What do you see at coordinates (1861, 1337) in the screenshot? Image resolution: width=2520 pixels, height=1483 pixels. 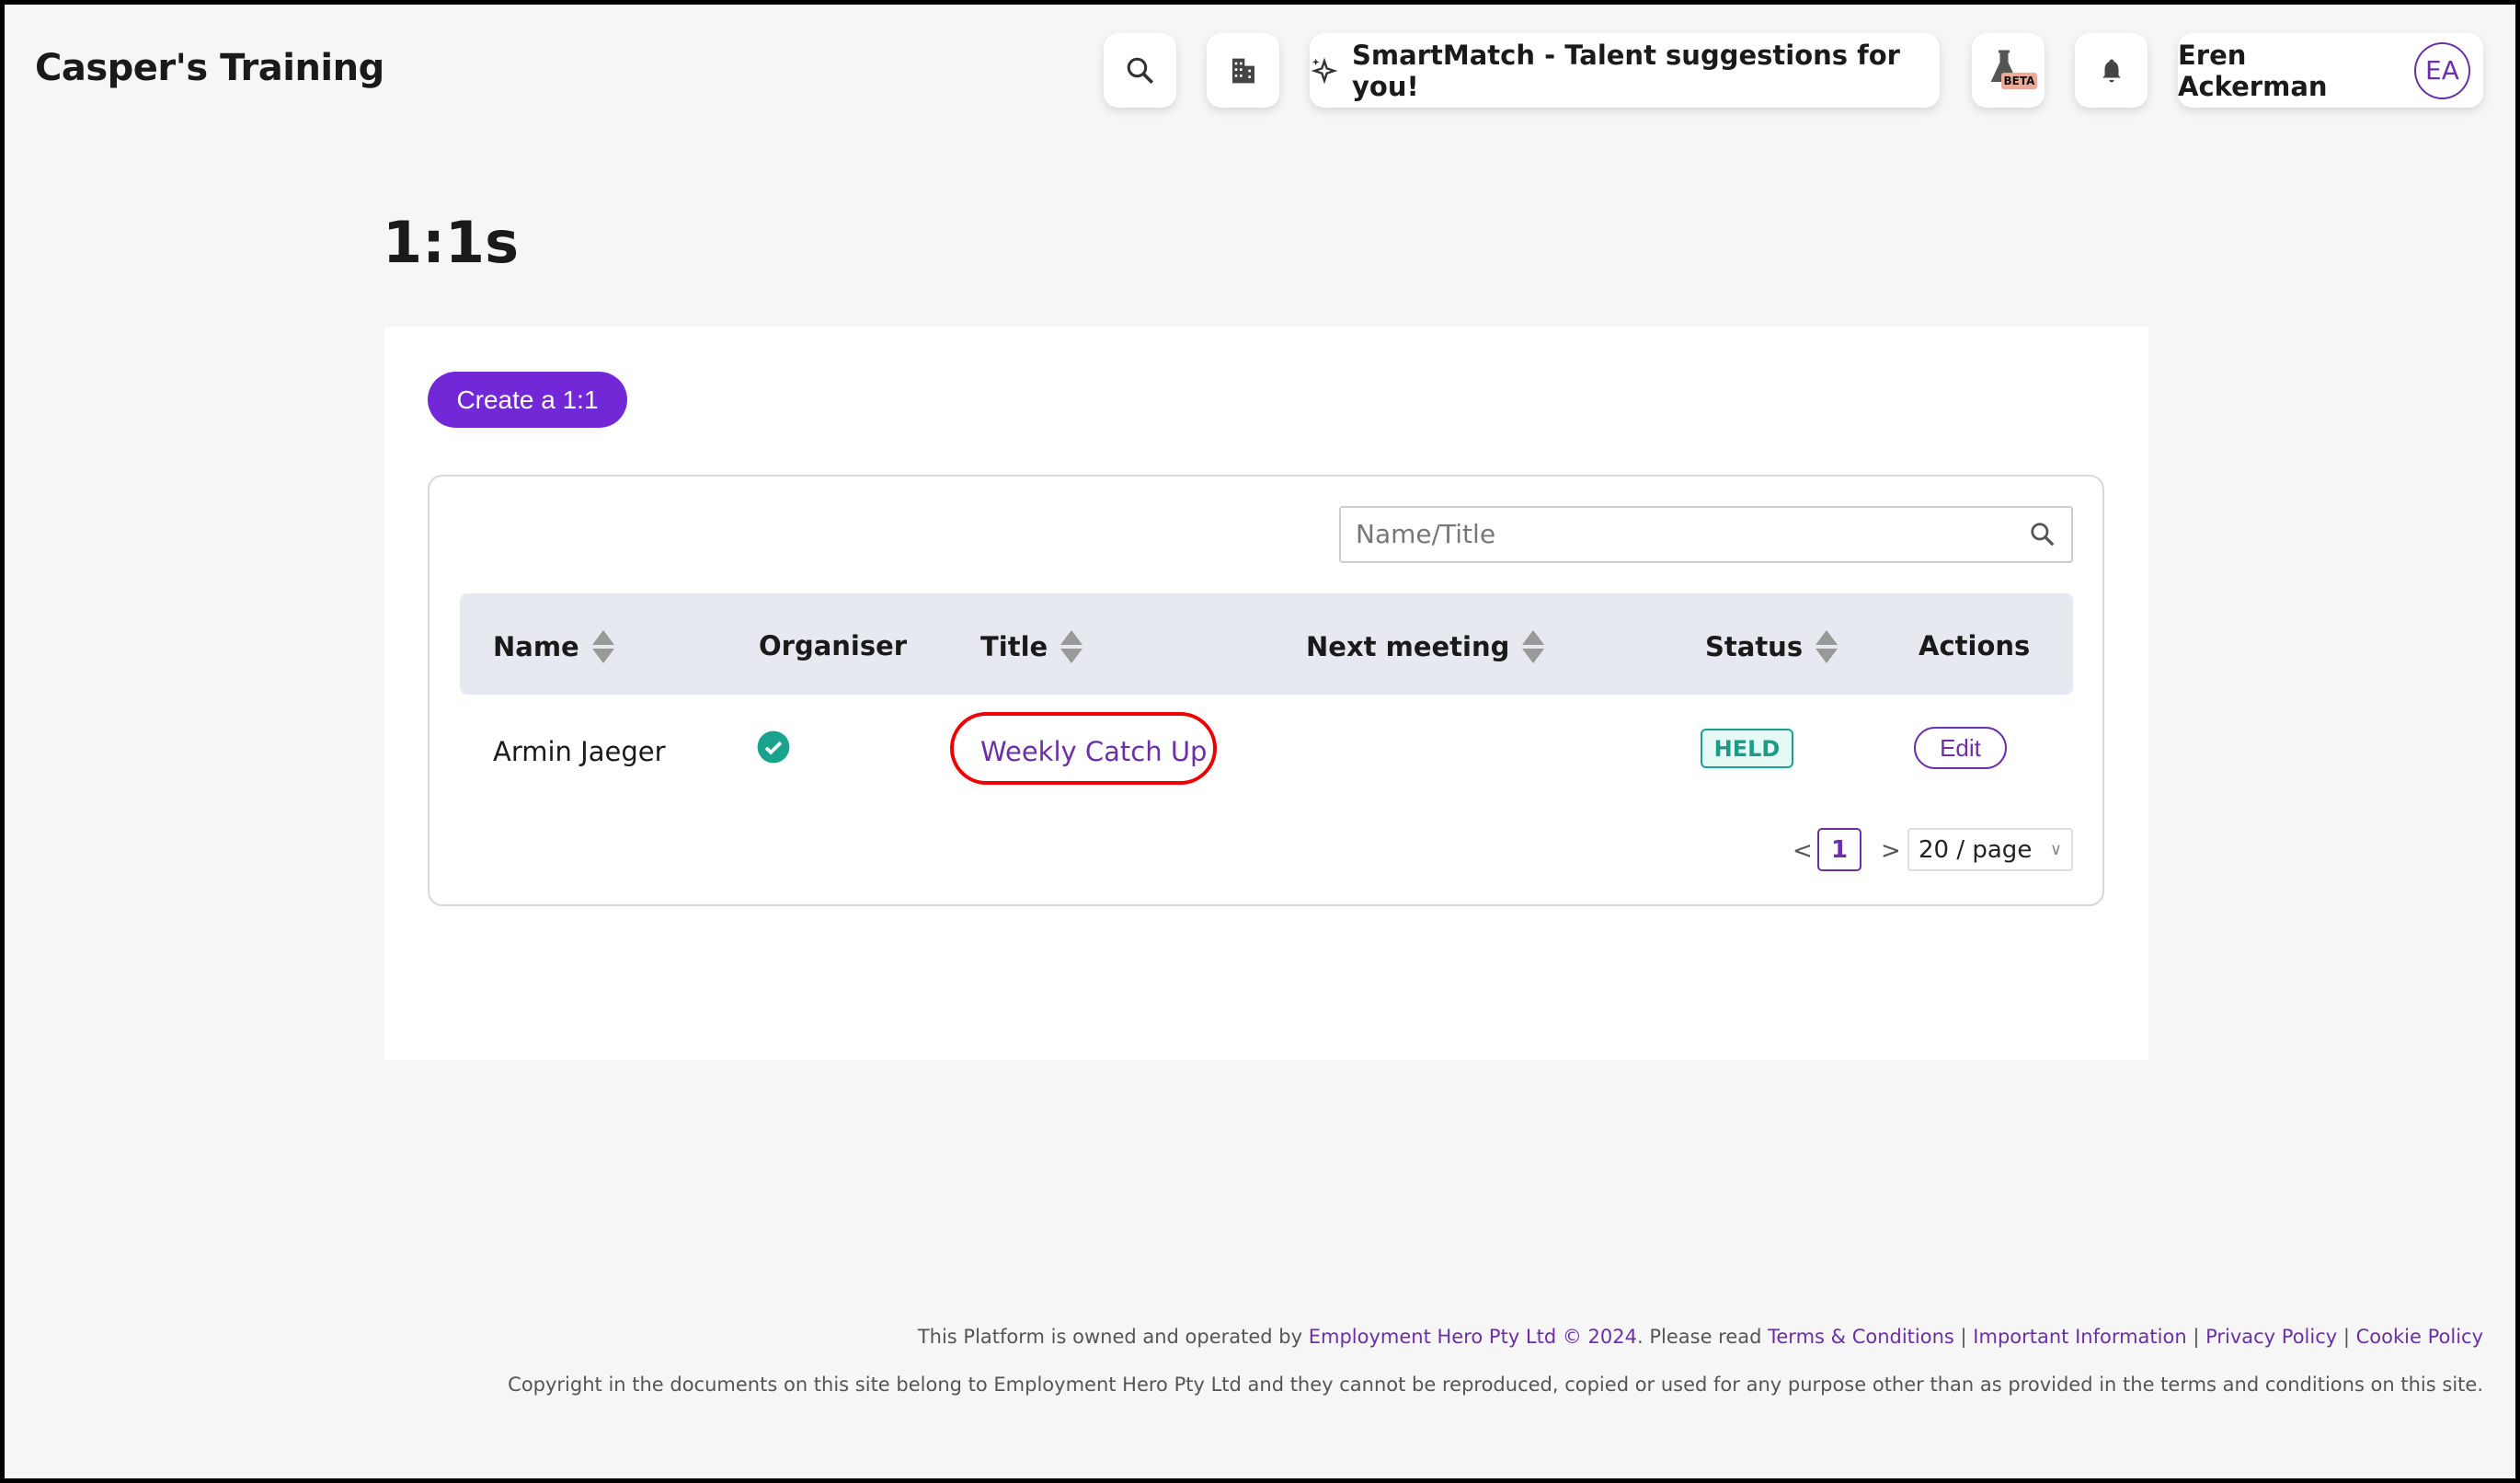 I see `terms-link: Terms & Conditions` at bounding box center [1861, 1337].